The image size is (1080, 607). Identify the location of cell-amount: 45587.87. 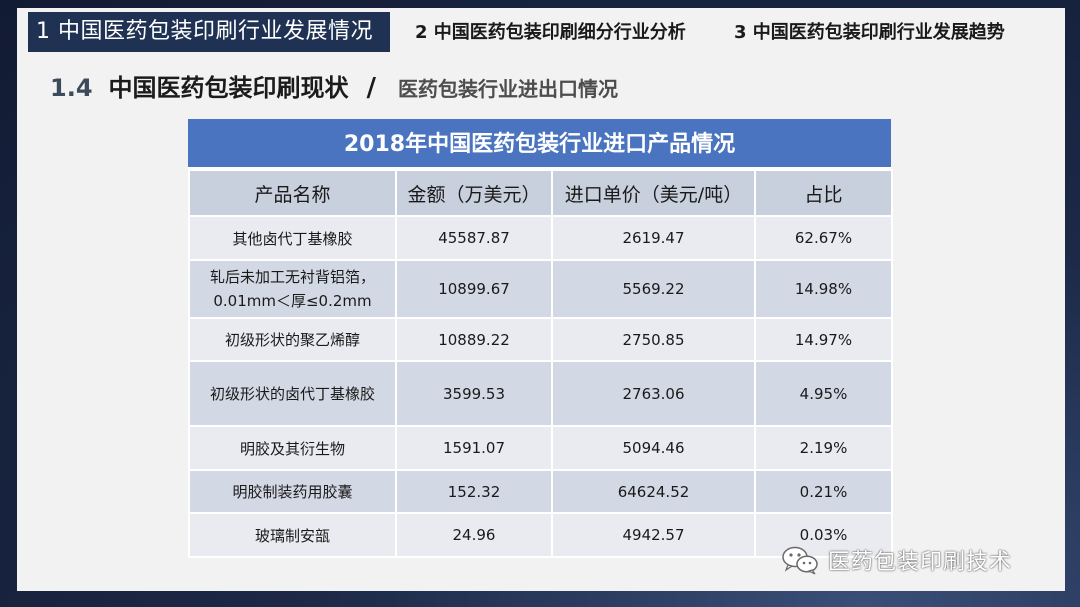
(474, 238).